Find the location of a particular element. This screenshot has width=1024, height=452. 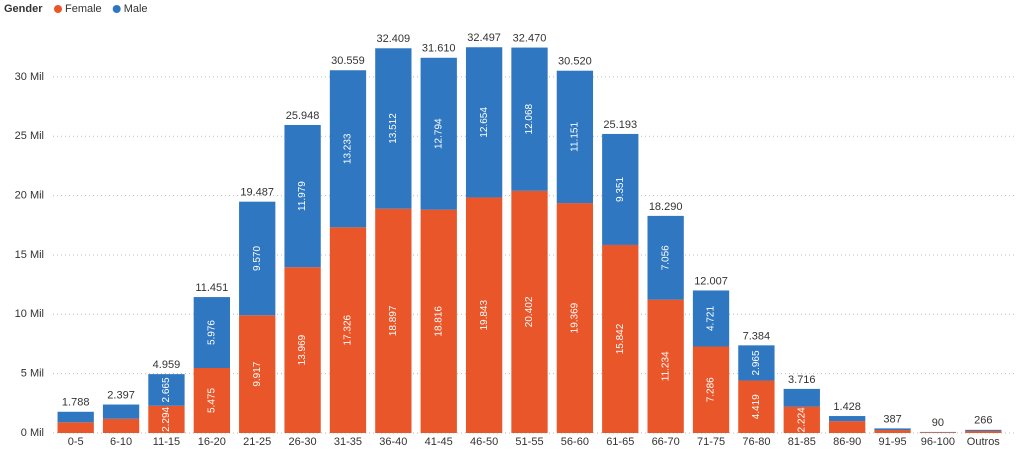

segment-label: 17.326 is located at coordinates (348, 329).